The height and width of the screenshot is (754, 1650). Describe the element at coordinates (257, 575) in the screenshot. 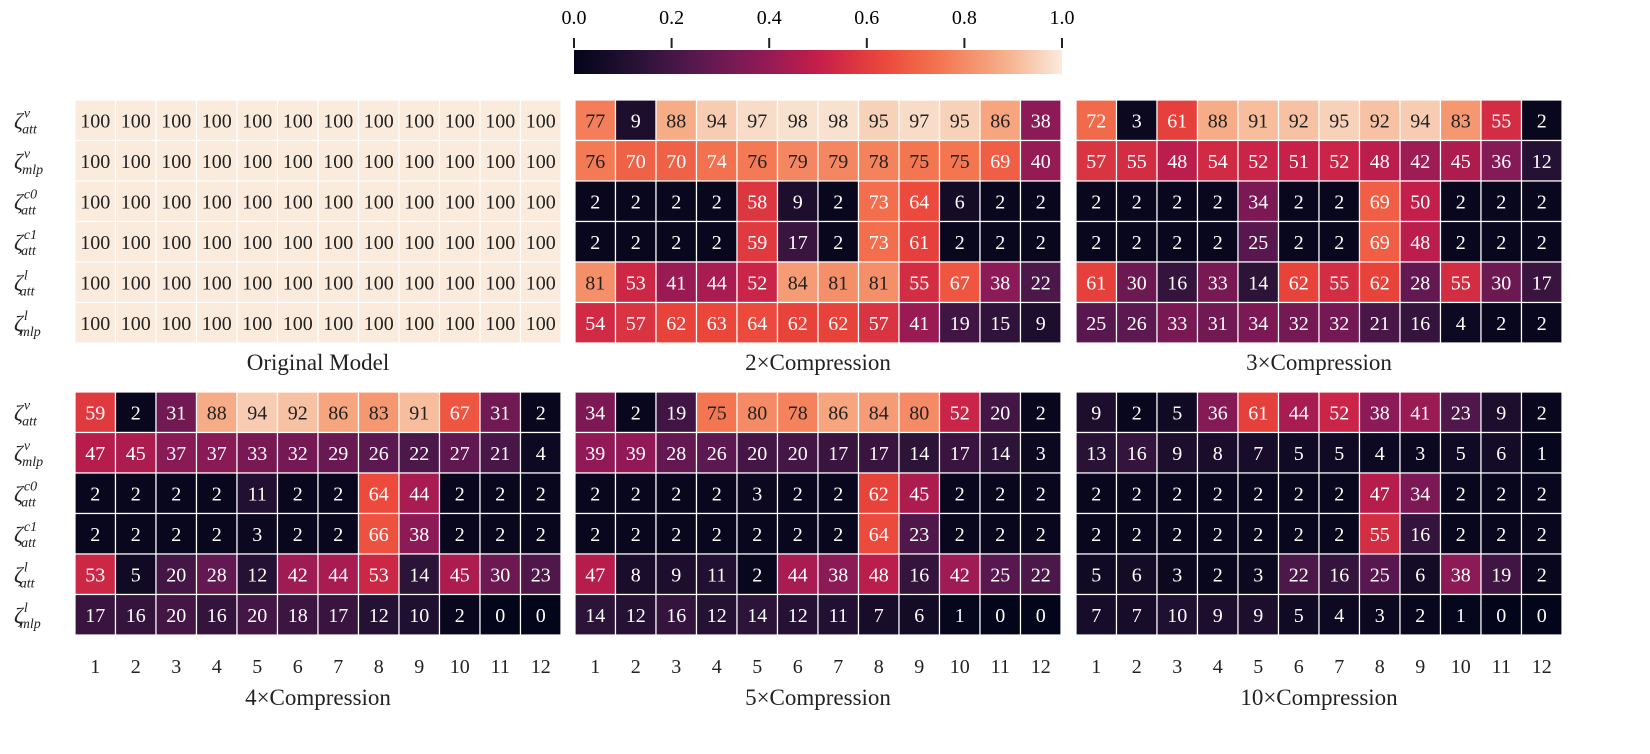

I see `cell-value-label: 12` at that location.